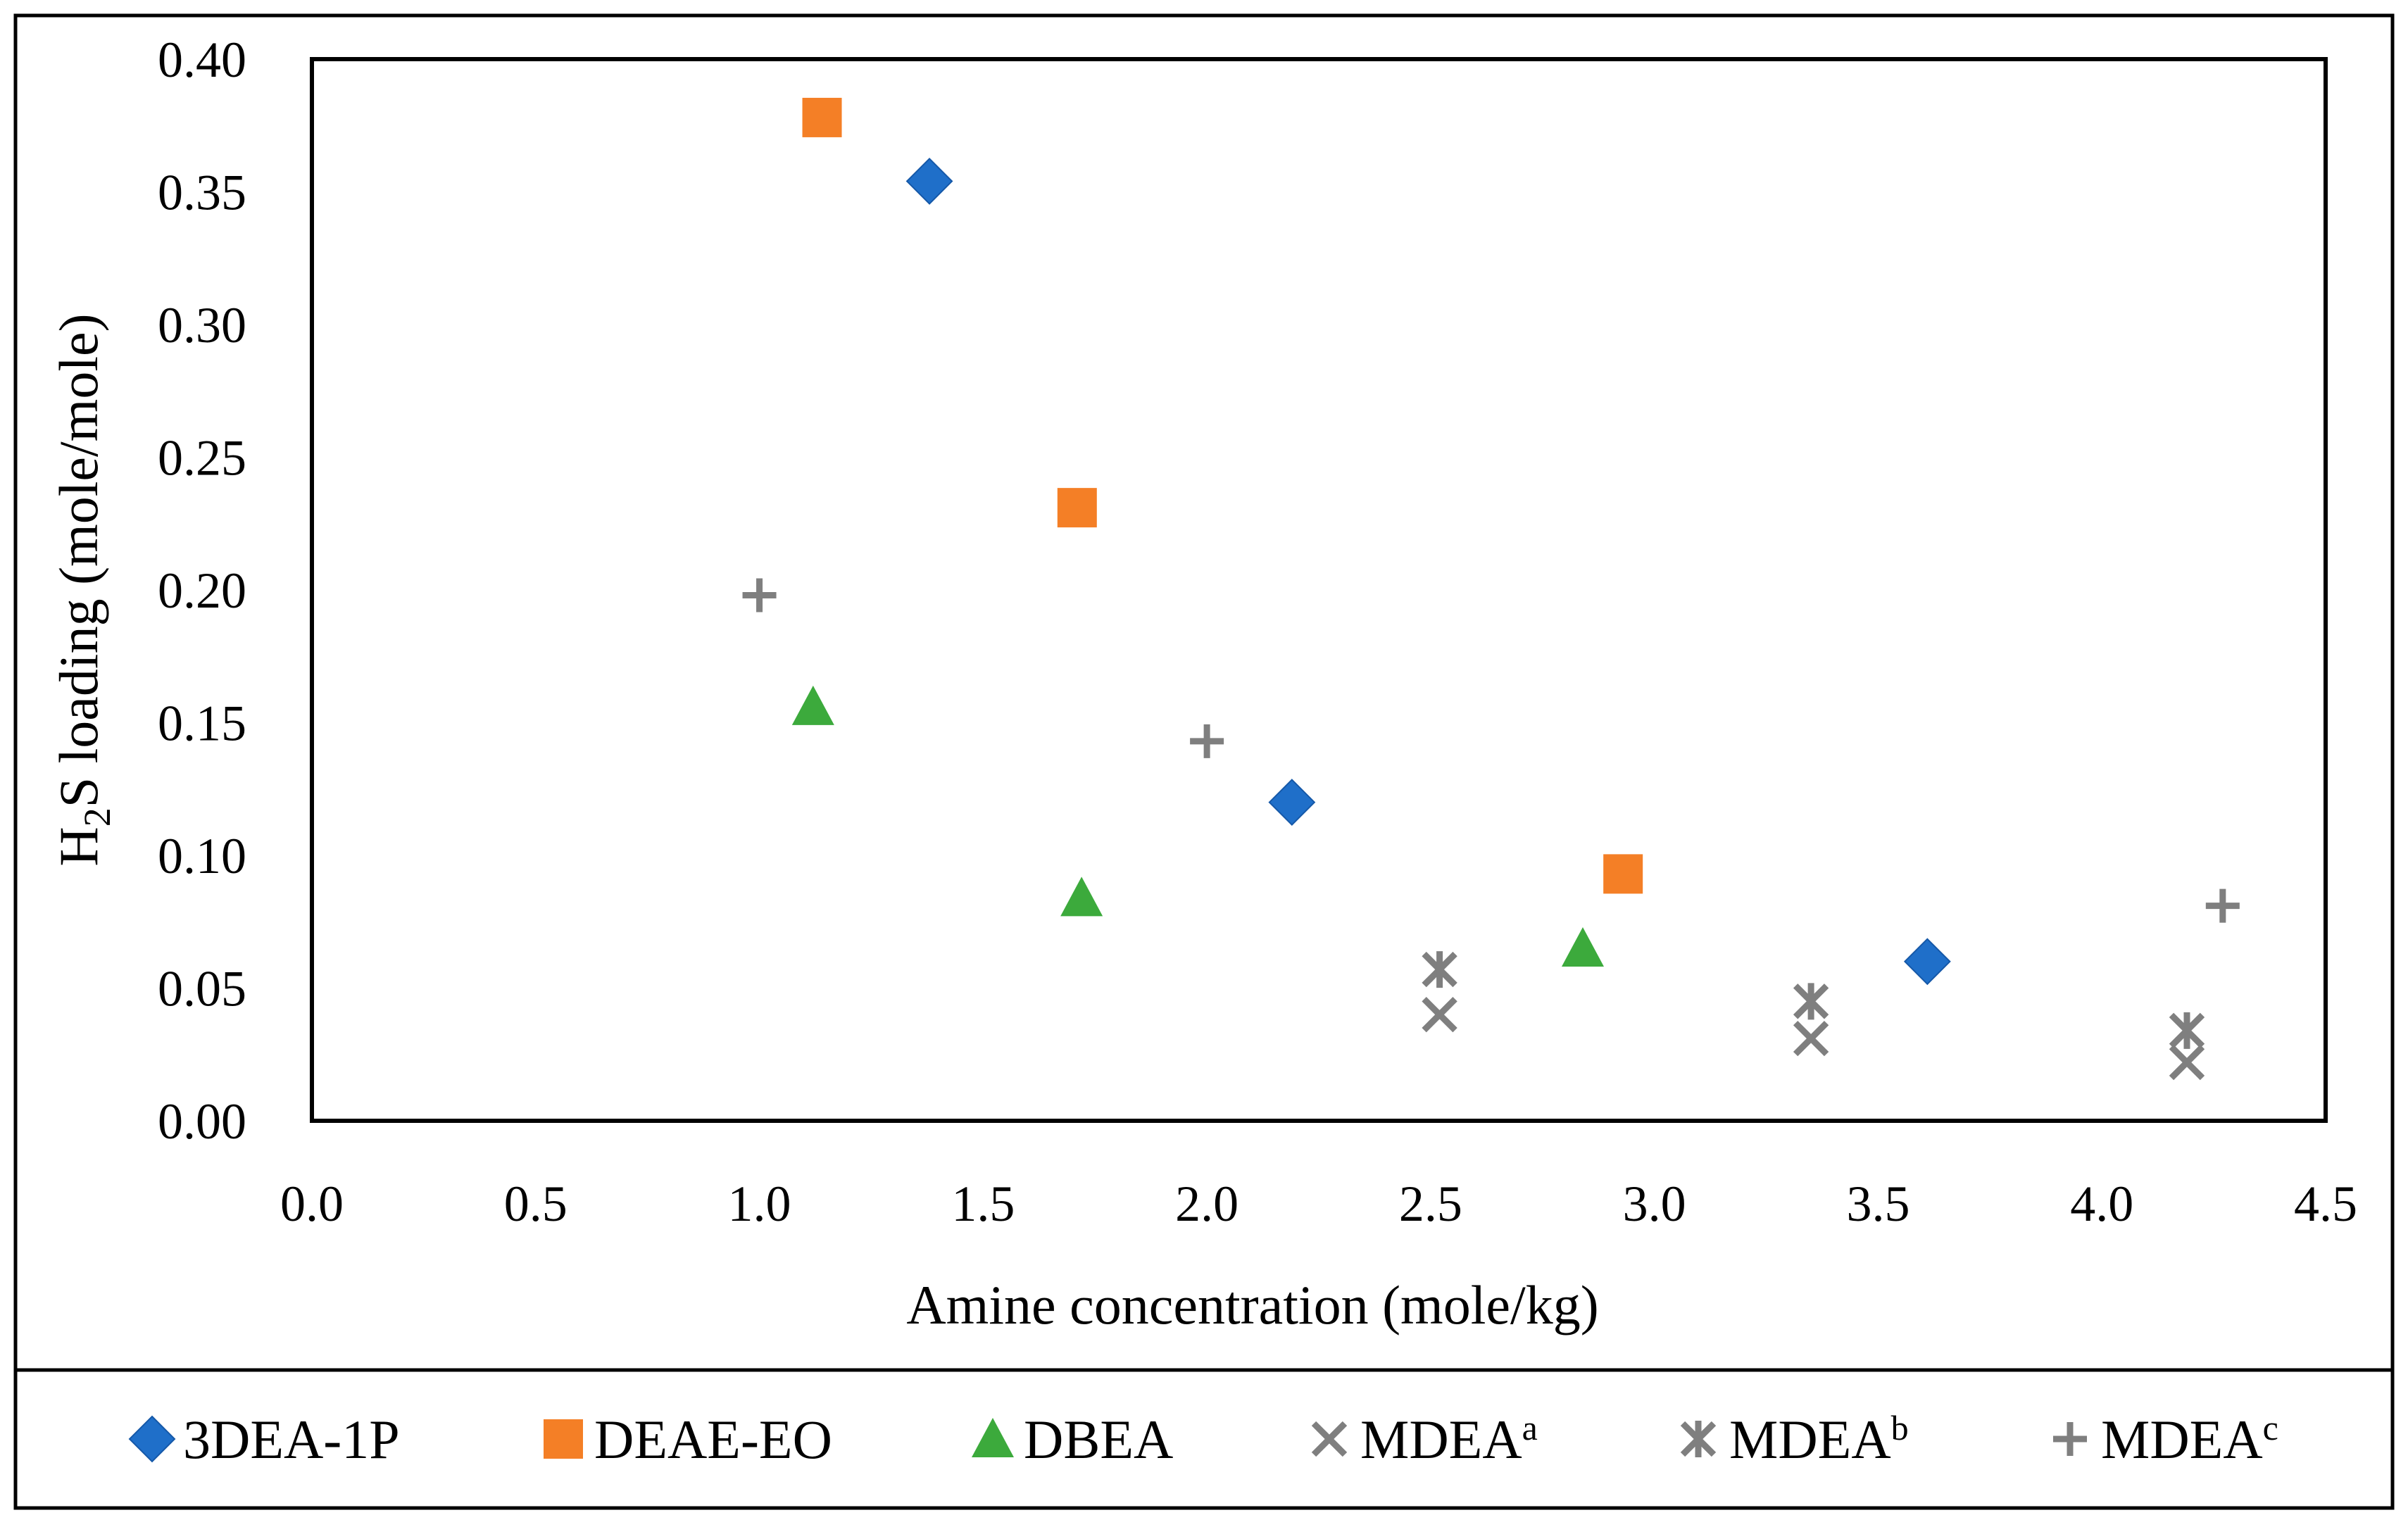 The width and height of the screenshot is (2408, 1527). What do you see at coordinates (202, 856) in the screenshot?
I see `y-tick-label: 0.10` at bounding box center [202, 856].